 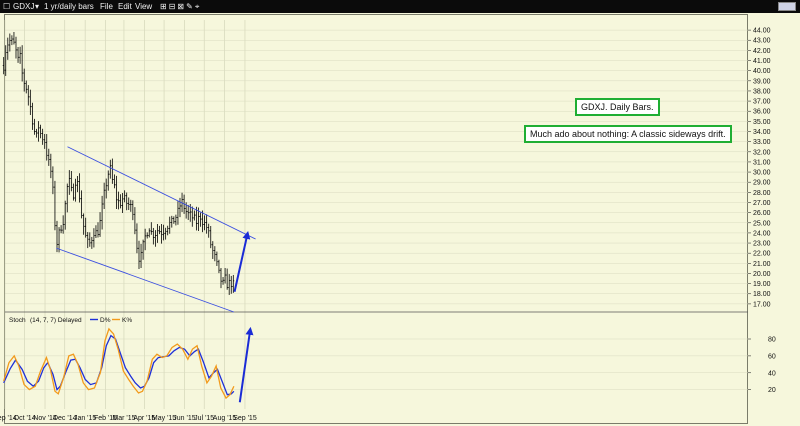 I want to click on menu-edit: Edit, so click(x=125, y=6).